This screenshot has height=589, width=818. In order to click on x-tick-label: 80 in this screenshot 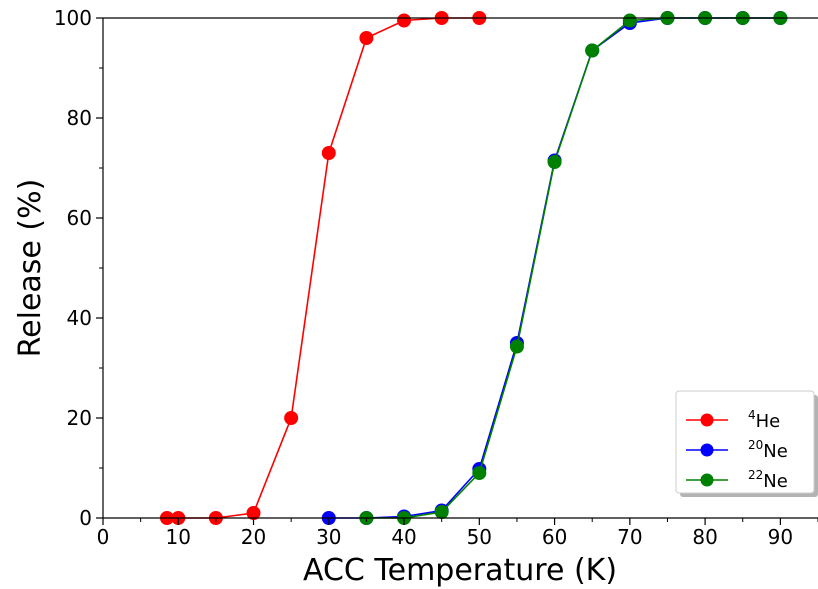, I will do `click(704, 537)`.